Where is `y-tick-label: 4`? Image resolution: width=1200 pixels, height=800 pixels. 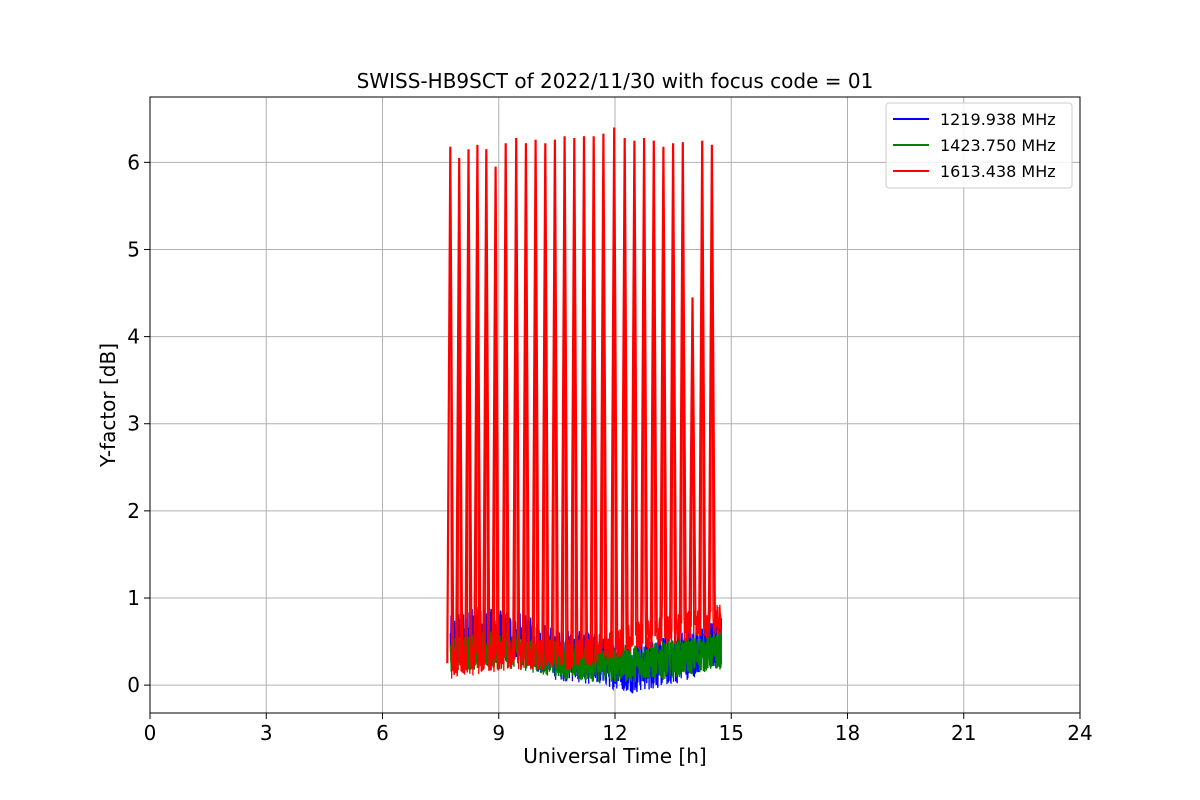
y-tick-label: 4 is located at coordinates (133, 337).